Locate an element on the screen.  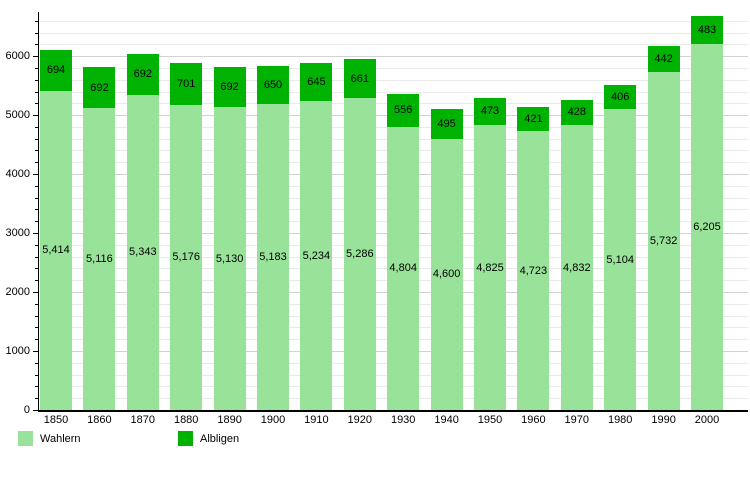
bar-value-label-wahlern-1850: 5,414 is located at coordinates (56, 250).